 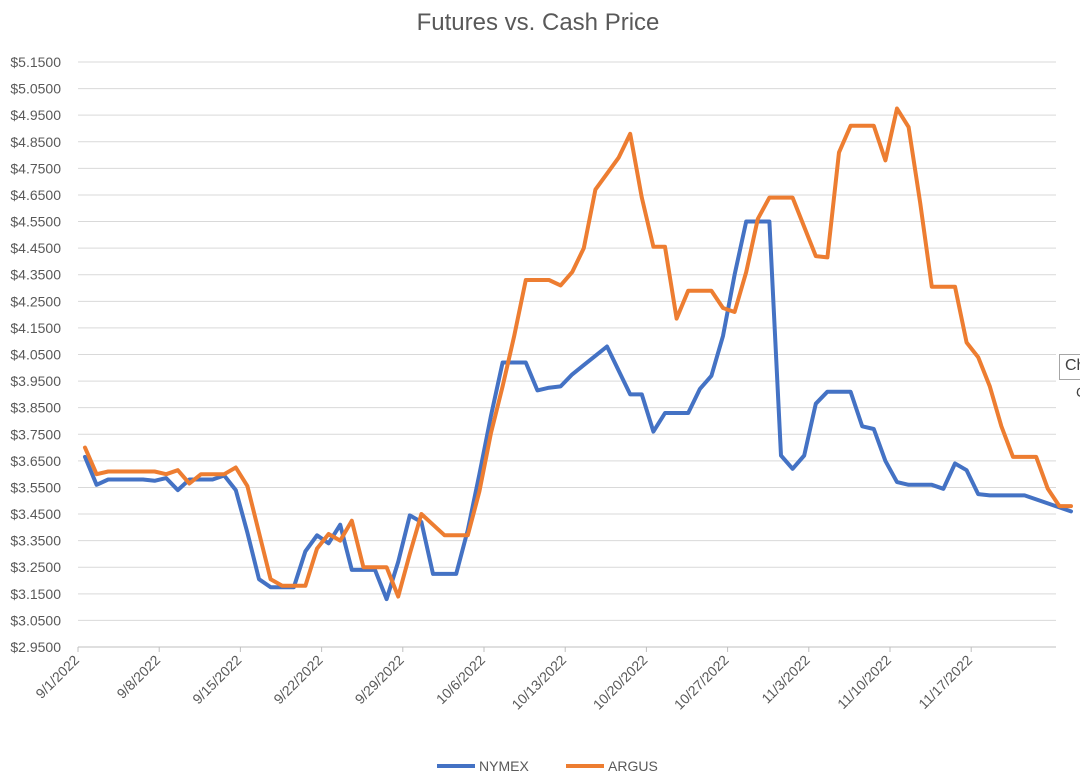 I want to click on y-tick-label: $3.0500, so click(x=35, y=620).